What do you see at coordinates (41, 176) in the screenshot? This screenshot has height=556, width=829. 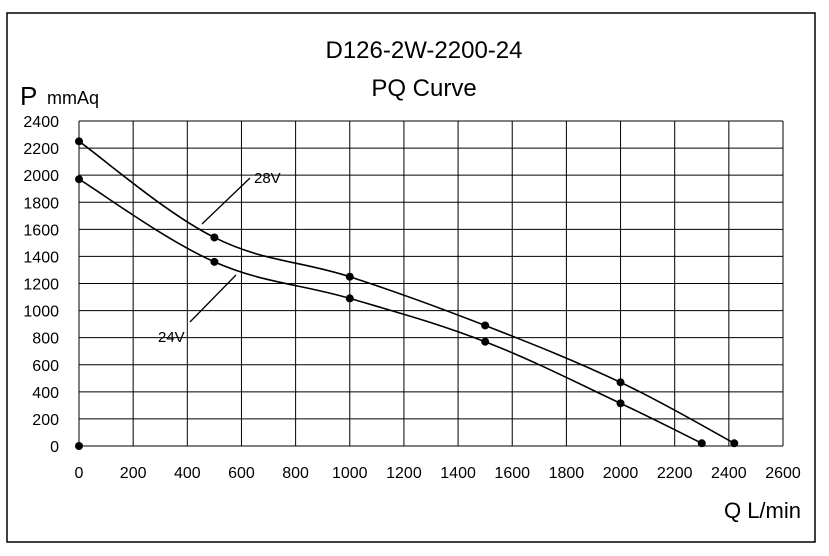 I see `y-tick-label: 2000` at bounding box center [41, 176].